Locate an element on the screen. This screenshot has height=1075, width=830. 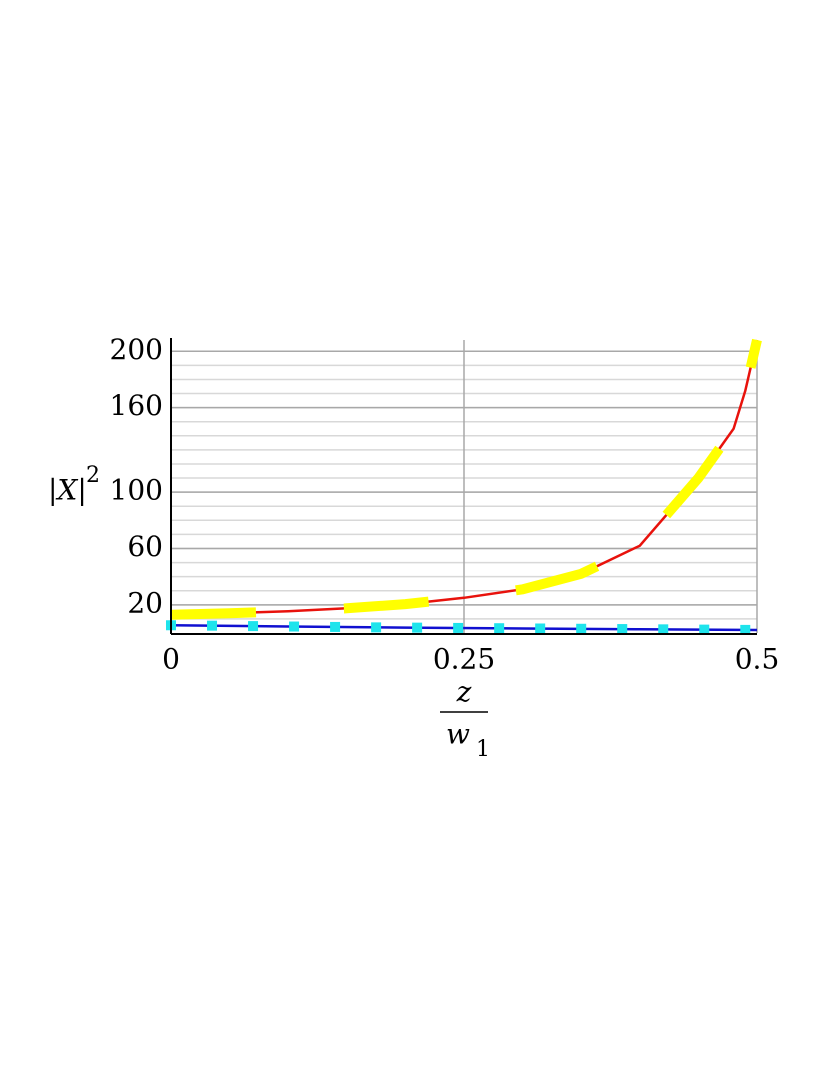
x-tick-label: 0.5 is located at coordinates (757, 659).